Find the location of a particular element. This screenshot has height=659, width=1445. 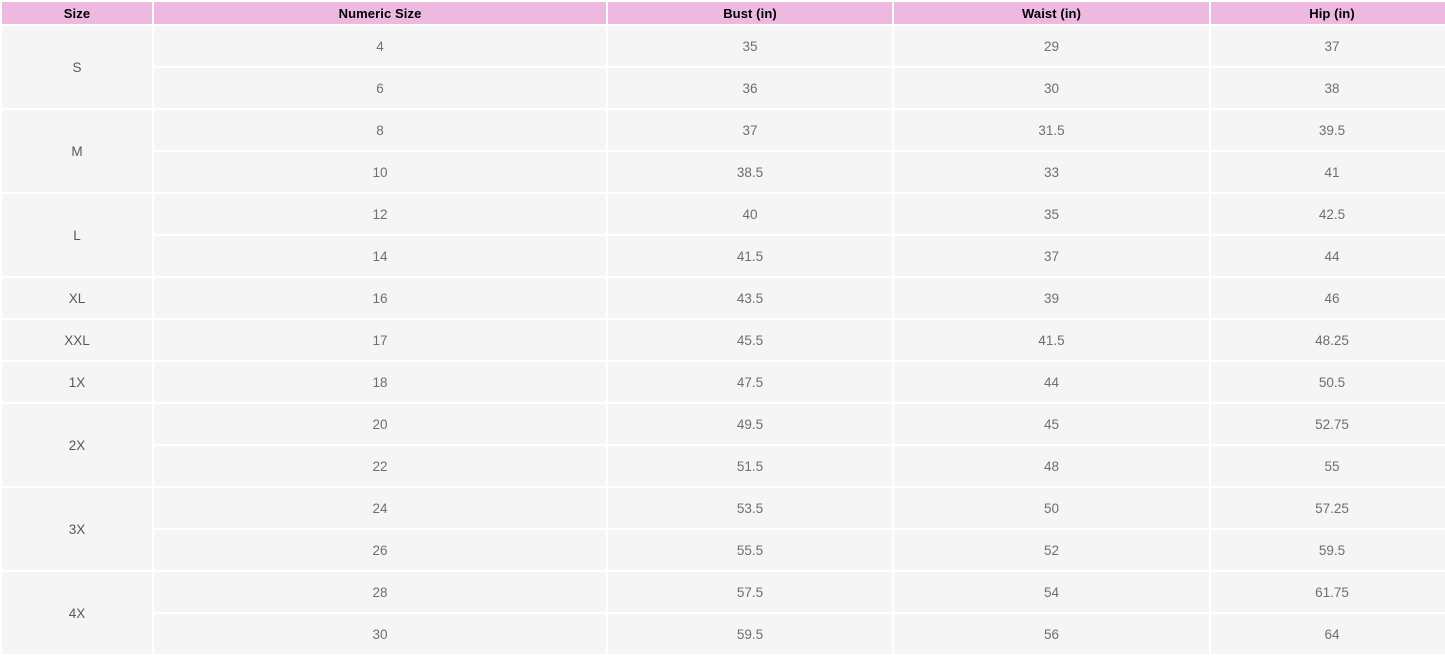

cell-numeric: 22 is located at coordinates (380, 466).